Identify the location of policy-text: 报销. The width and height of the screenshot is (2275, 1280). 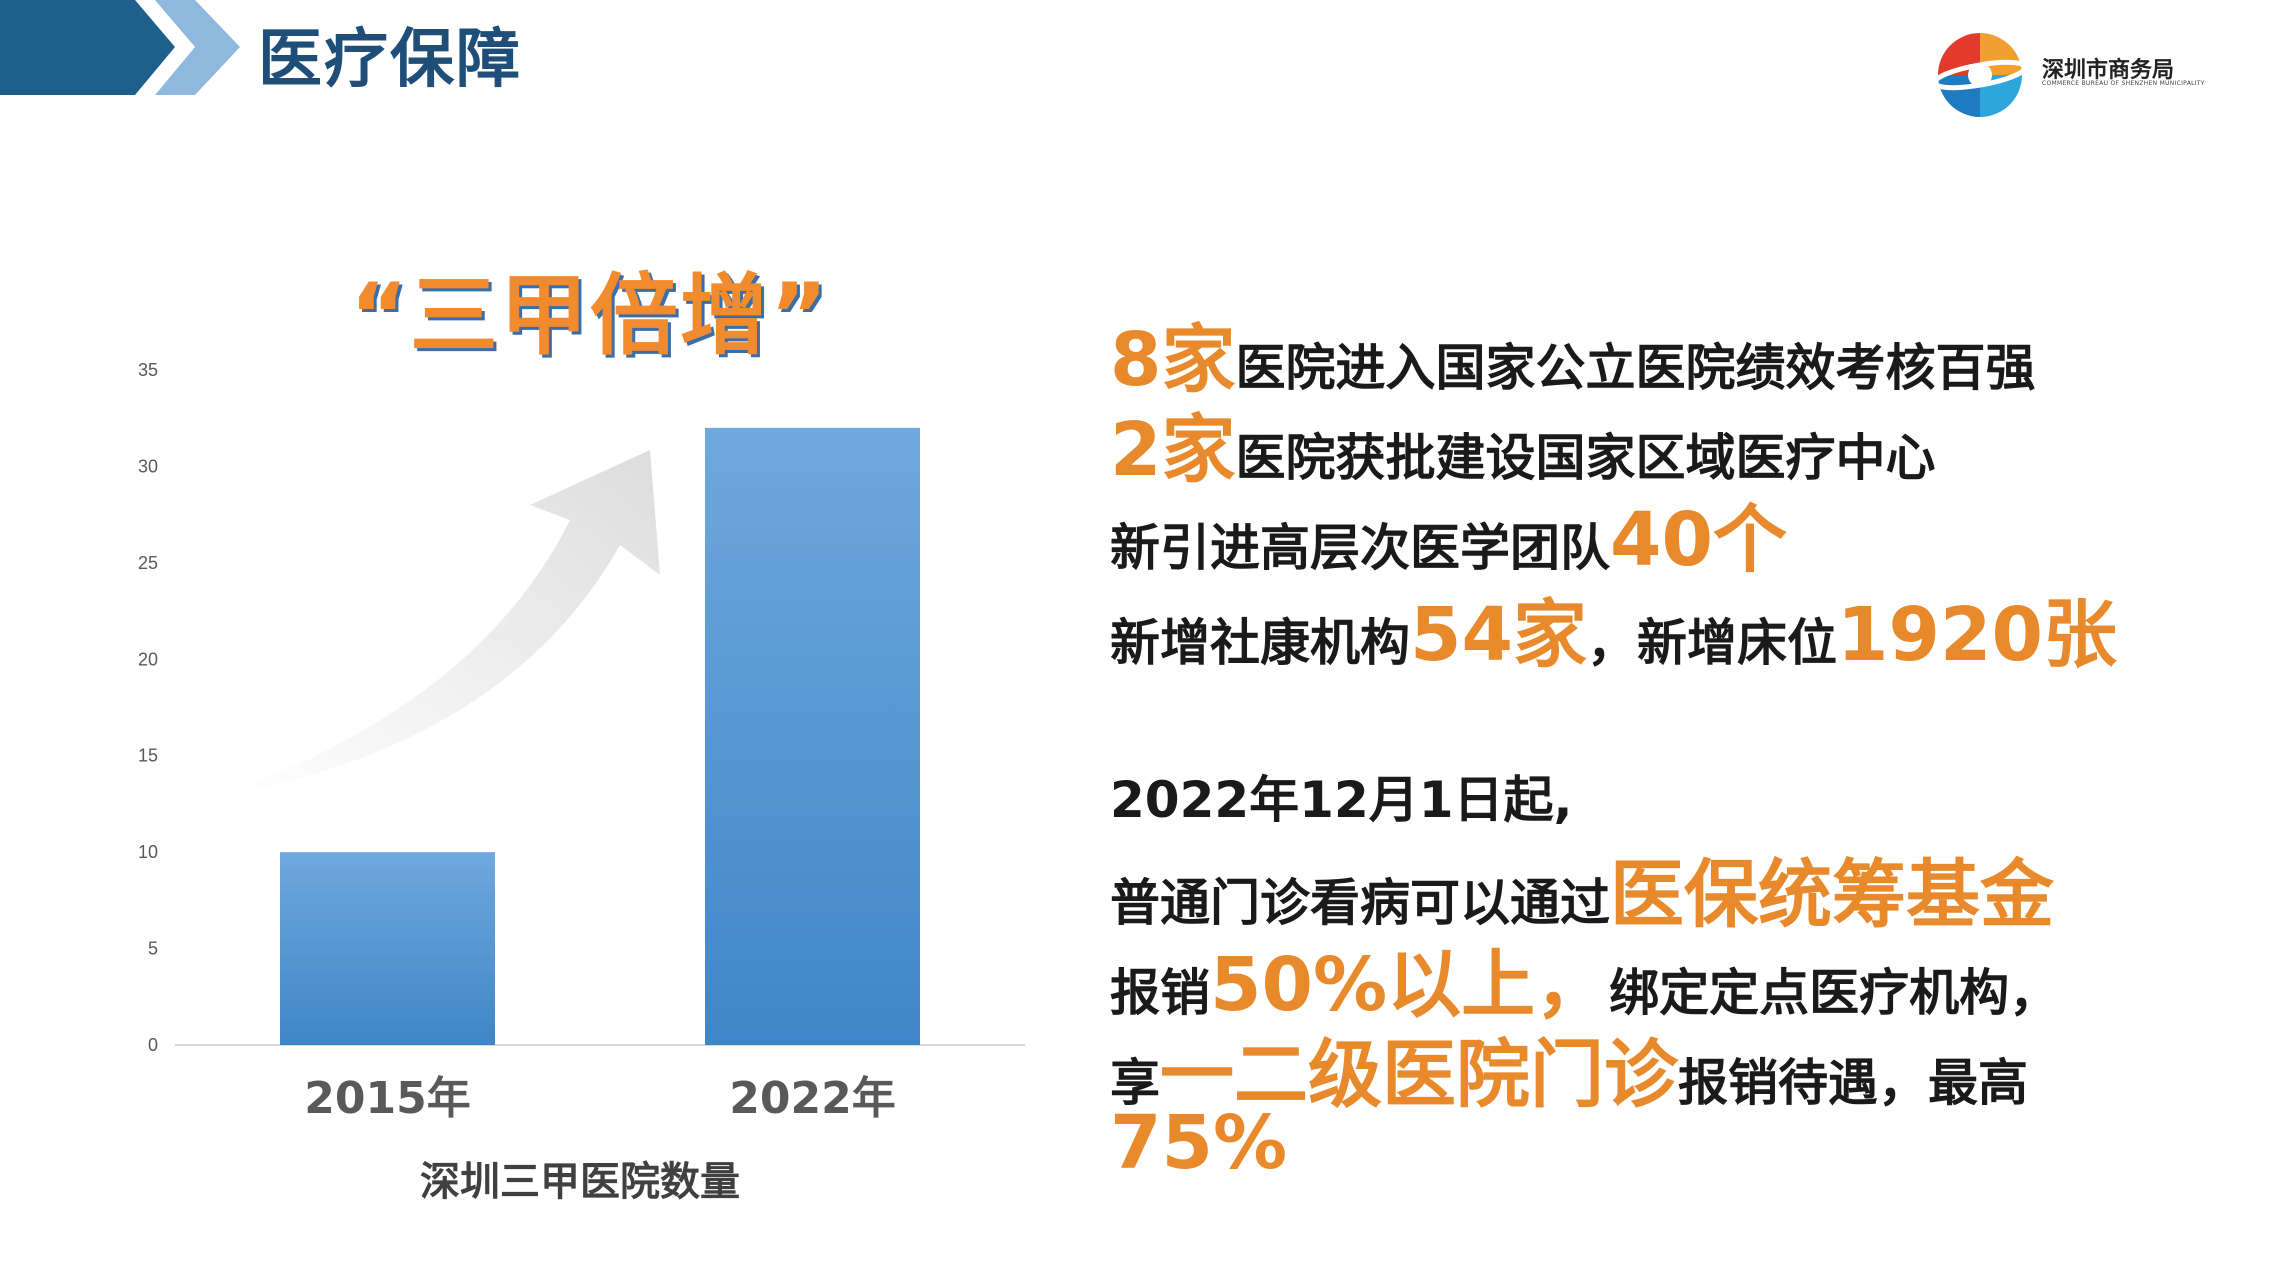
(1160, 993).